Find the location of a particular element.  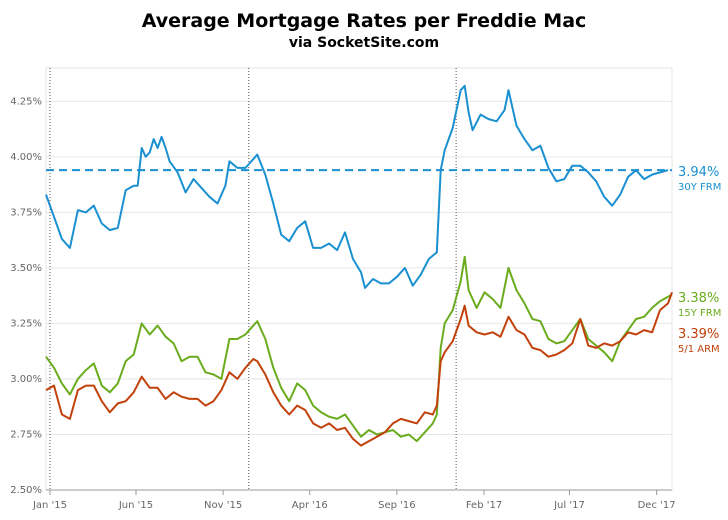

y-tick-label: 3.75% is located at coordinates (26, 212).